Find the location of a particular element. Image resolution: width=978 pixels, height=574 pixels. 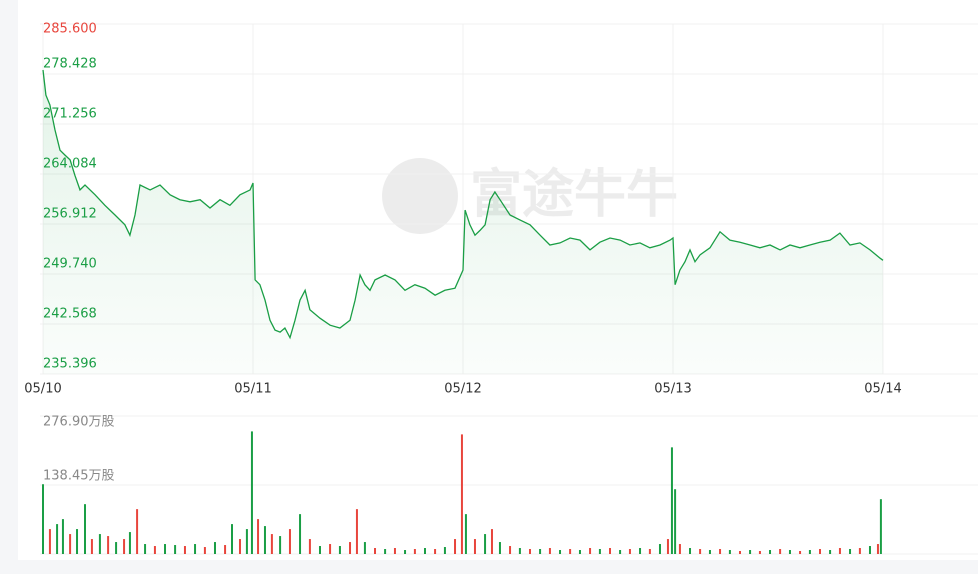

y-tick-label: 138.45万股 is located at coordinates (79, 476).